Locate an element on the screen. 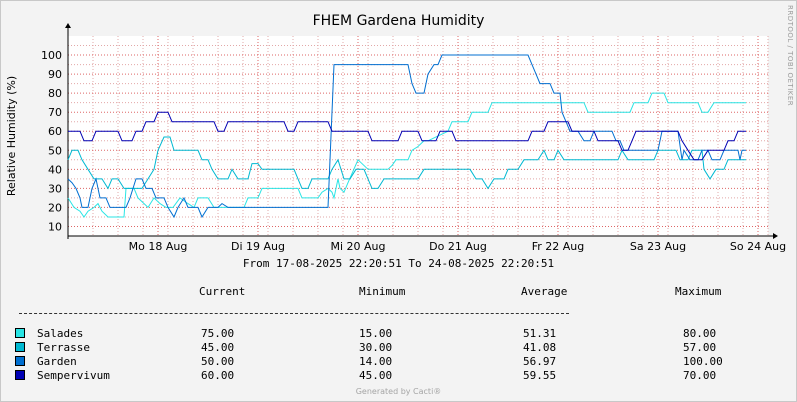 The image size is (797, 402). legend-minimum: 30.00 is located at coordinates (376, 347).